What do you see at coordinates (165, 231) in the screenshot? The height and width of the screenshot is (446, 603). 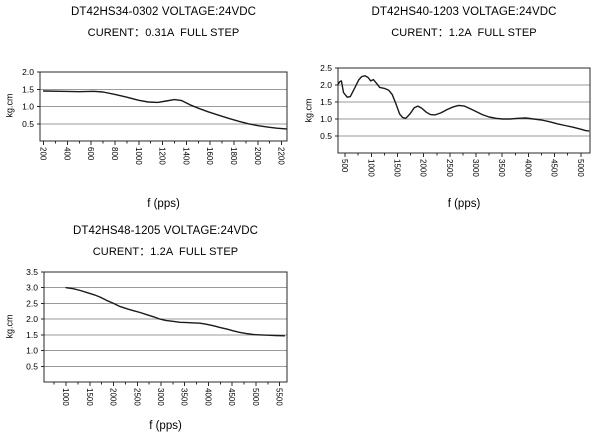 I see `chart-title: DT42HS48-1205 VOLTAGE:24VDC` at bounding box center [165, 231].